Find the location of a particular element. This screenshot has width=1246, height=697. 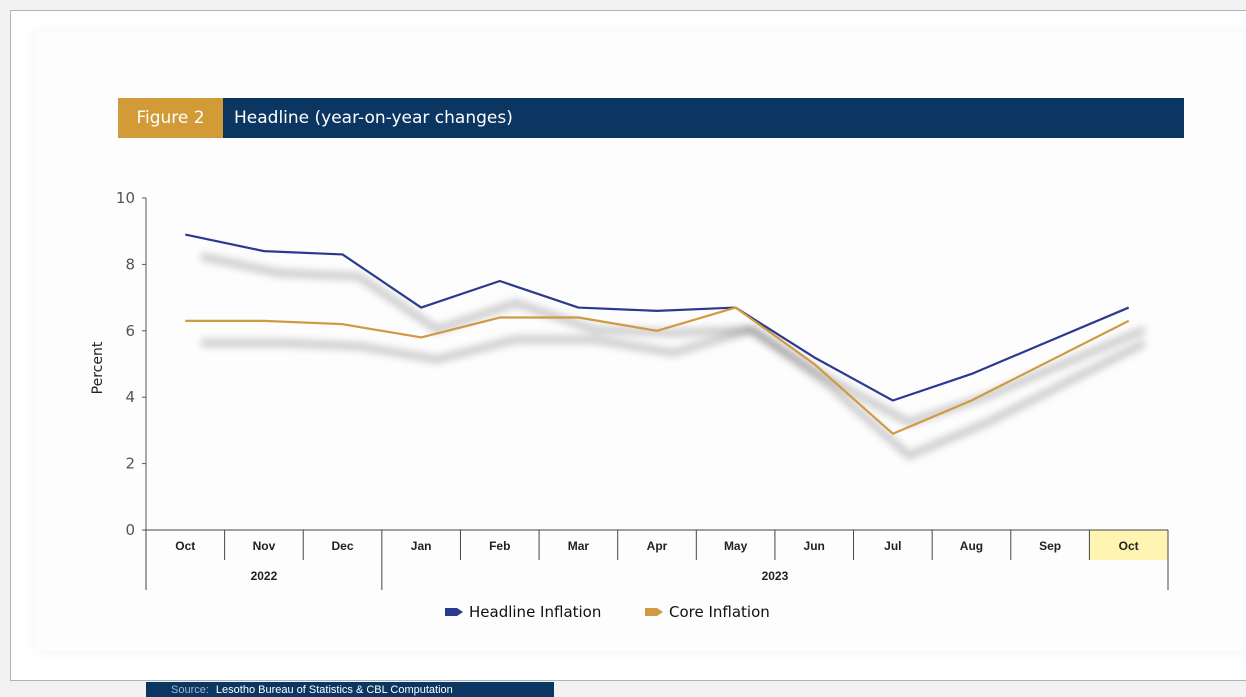

y-axis-title: Percent is located at coordinates (98, 367).